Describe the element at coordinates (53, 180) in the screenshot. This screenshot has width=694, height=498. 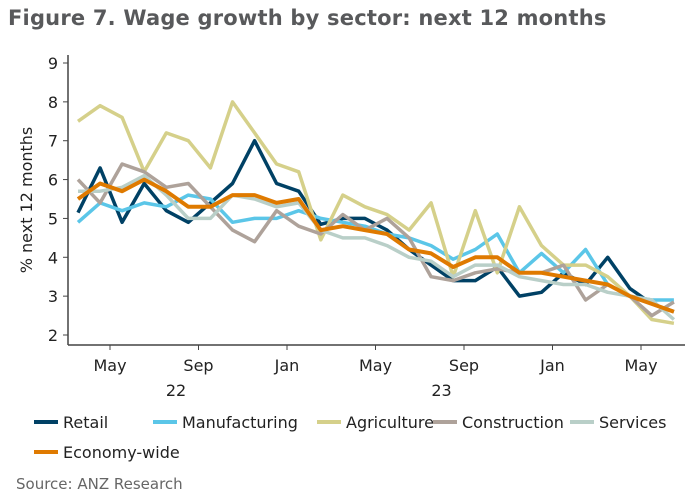
I see `y-tick-label: 6` at that location.